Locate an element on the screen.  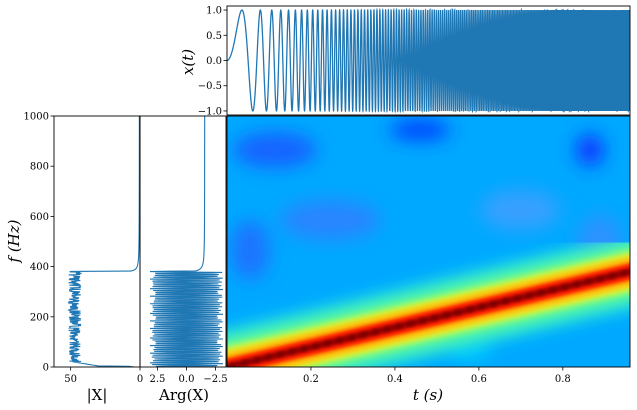
phase-x-tick-label: 0.0 is located at coordinates (187, 379).